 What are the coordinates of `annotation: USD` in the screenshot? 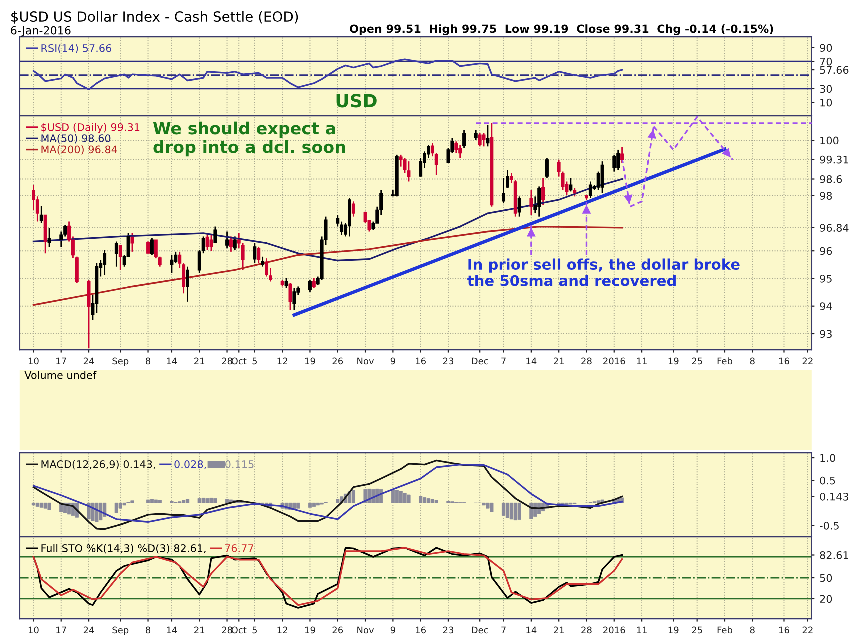 It's located at (356, 101).